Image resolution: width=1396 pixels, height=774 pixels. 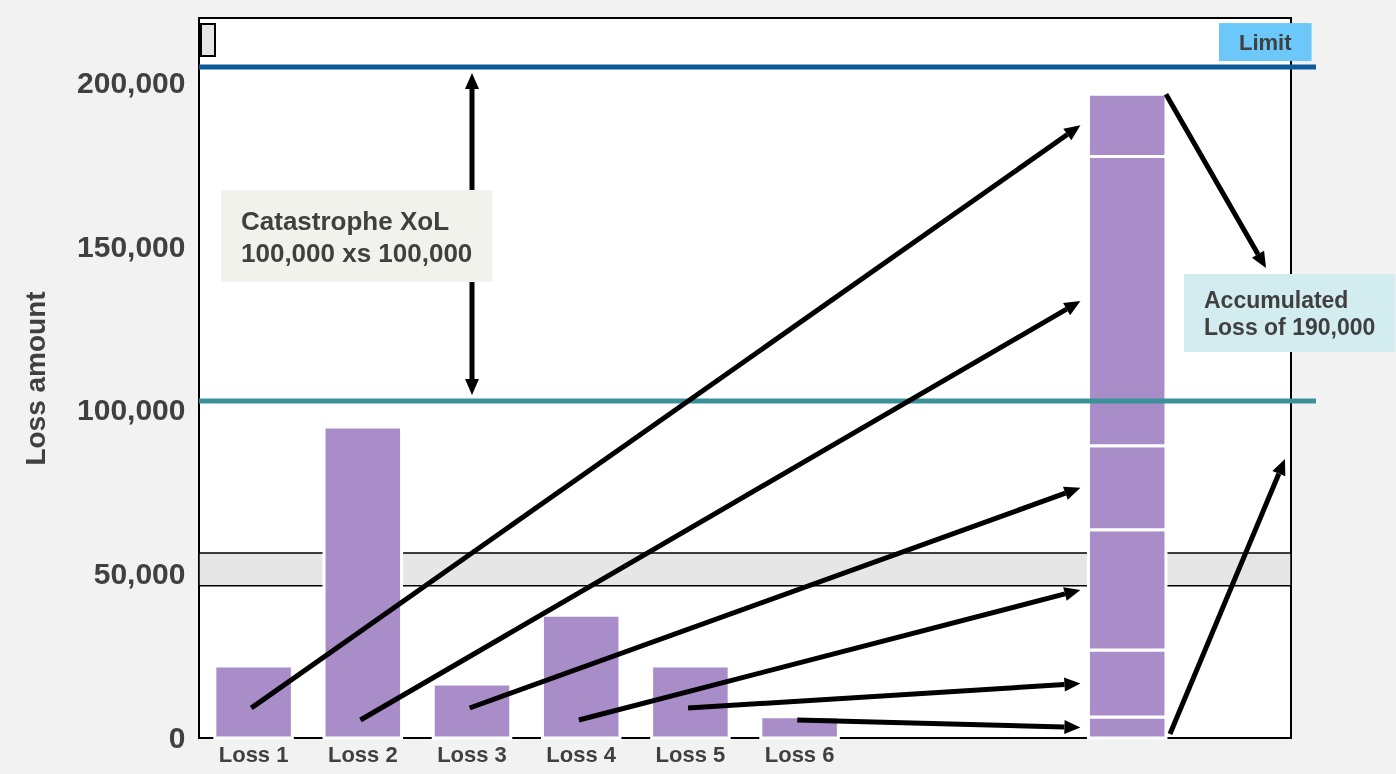 What do you see at coordinates (799, 754) in the screenshot?
I see `x-tick-label: Loss 6` at bounding box center [799, 754].